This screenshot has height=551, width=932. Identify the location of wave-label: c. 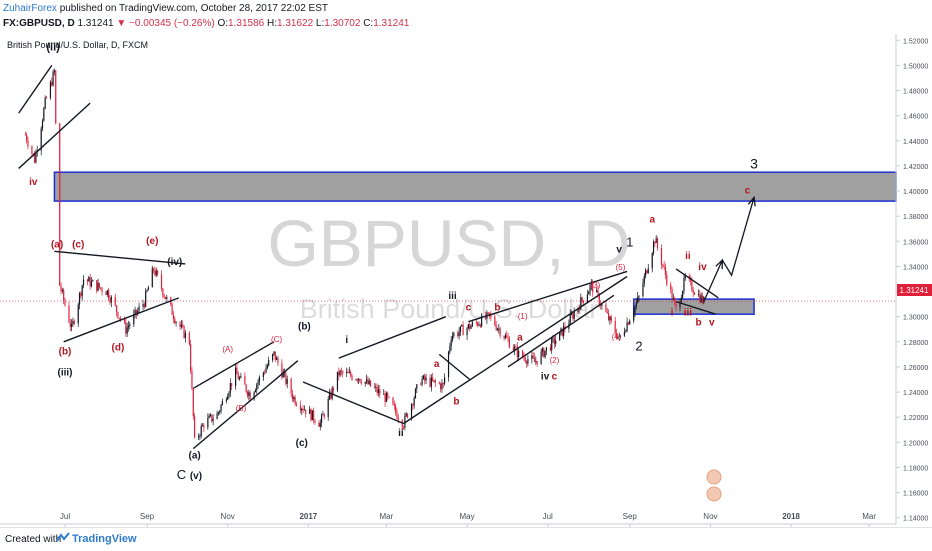
(469, 307).